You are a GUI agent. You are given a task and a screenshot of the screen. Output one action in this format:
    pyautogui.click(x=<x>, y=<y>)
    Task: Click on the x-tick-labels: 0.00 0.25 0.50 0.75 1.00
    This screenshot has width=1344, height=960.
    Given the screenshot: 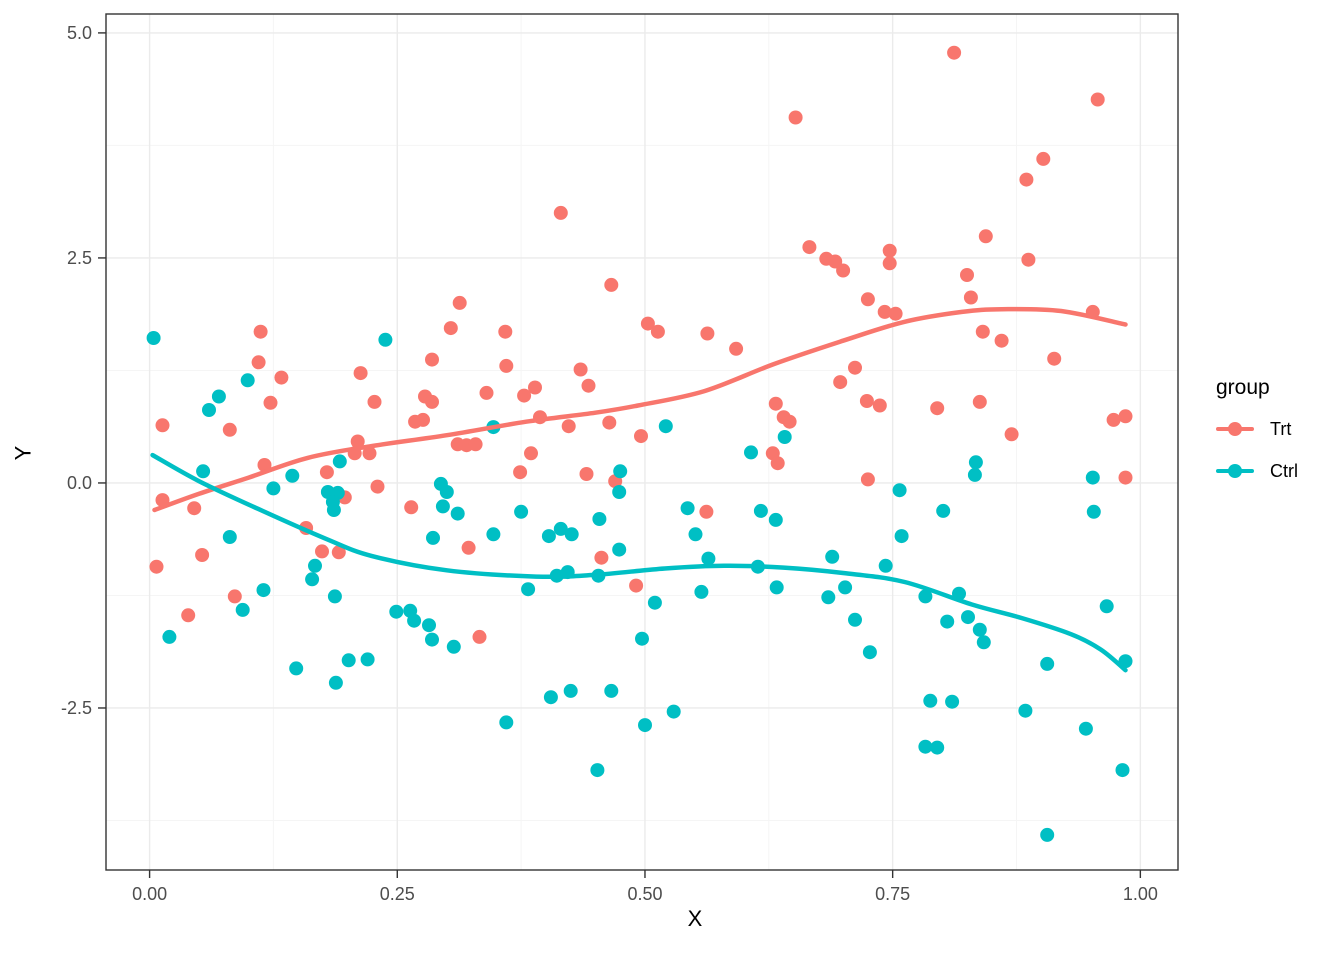 What is the action you would take?
    pyautogui.click(x=645, y=894)
    